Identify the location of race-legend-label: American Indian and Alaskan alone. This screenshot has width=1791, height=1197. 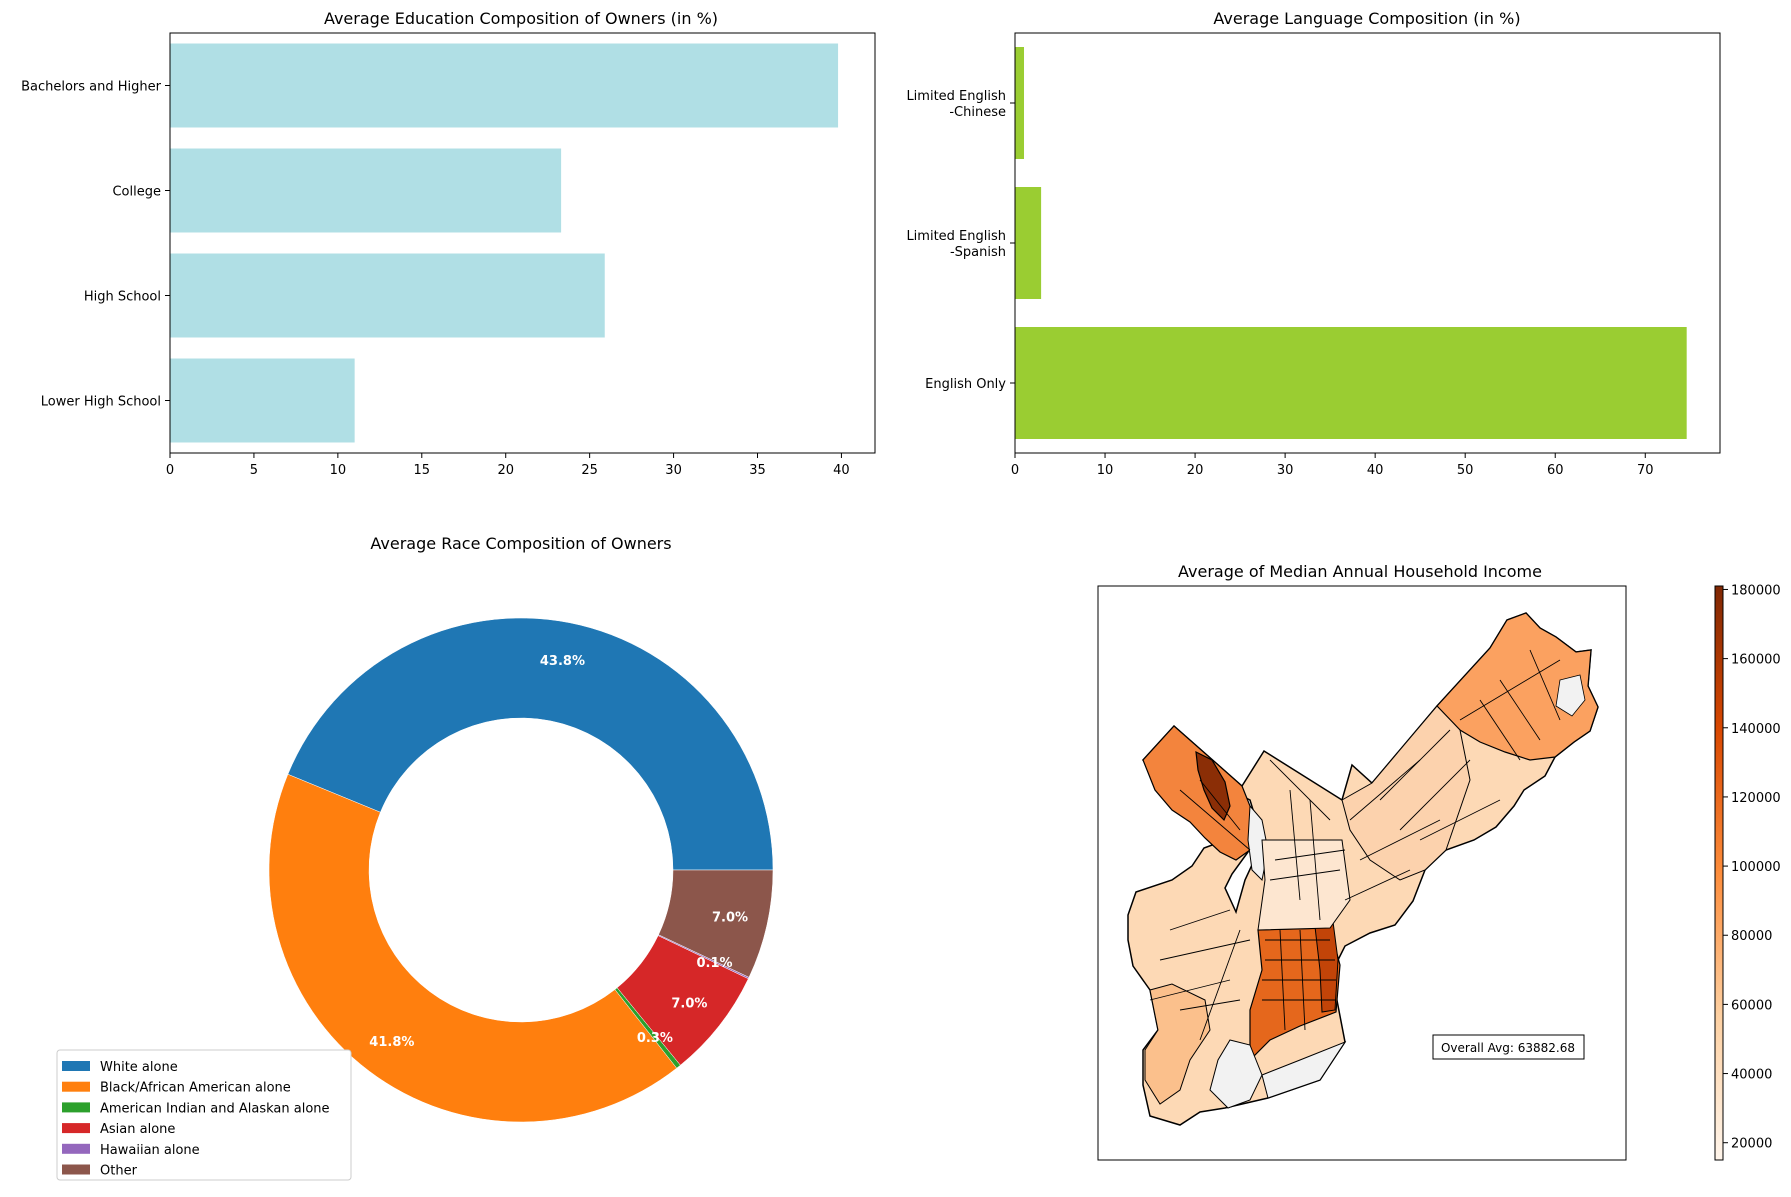
(215, 1108).